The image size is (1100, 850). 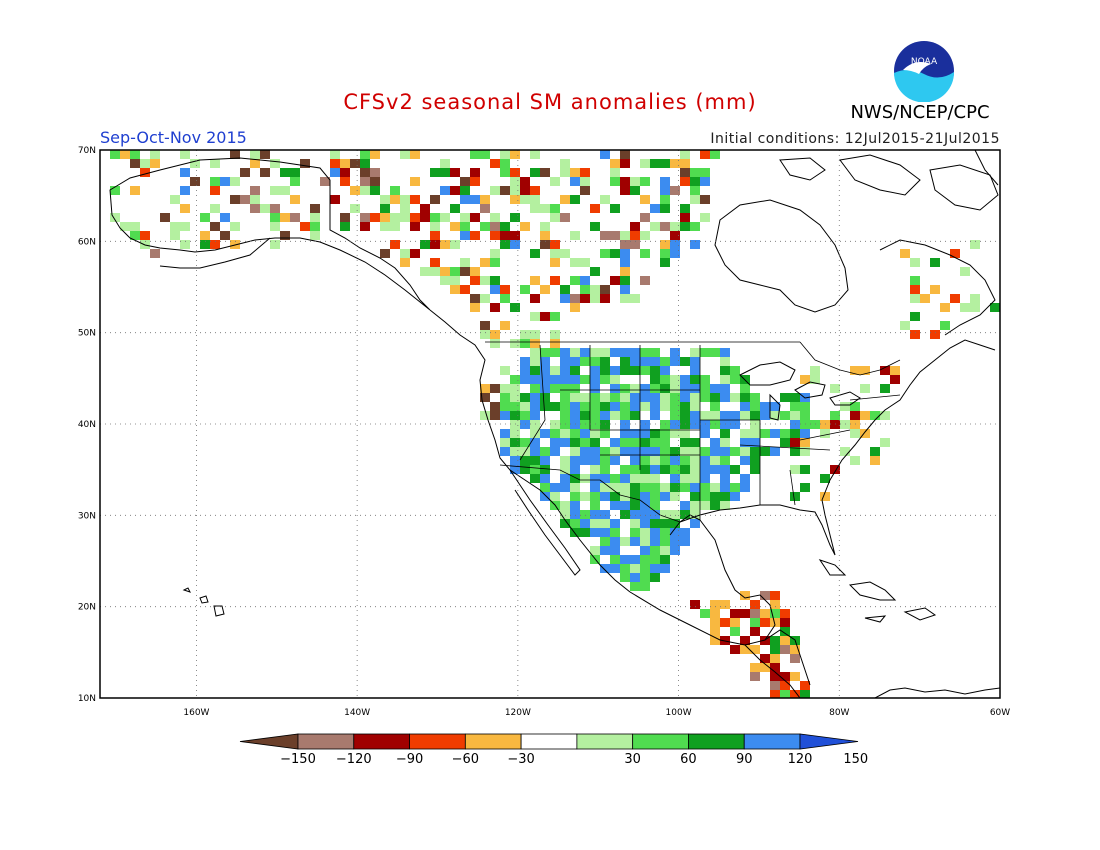 I want to click on longitude-tick: 160W, so click(x=196, y=713).